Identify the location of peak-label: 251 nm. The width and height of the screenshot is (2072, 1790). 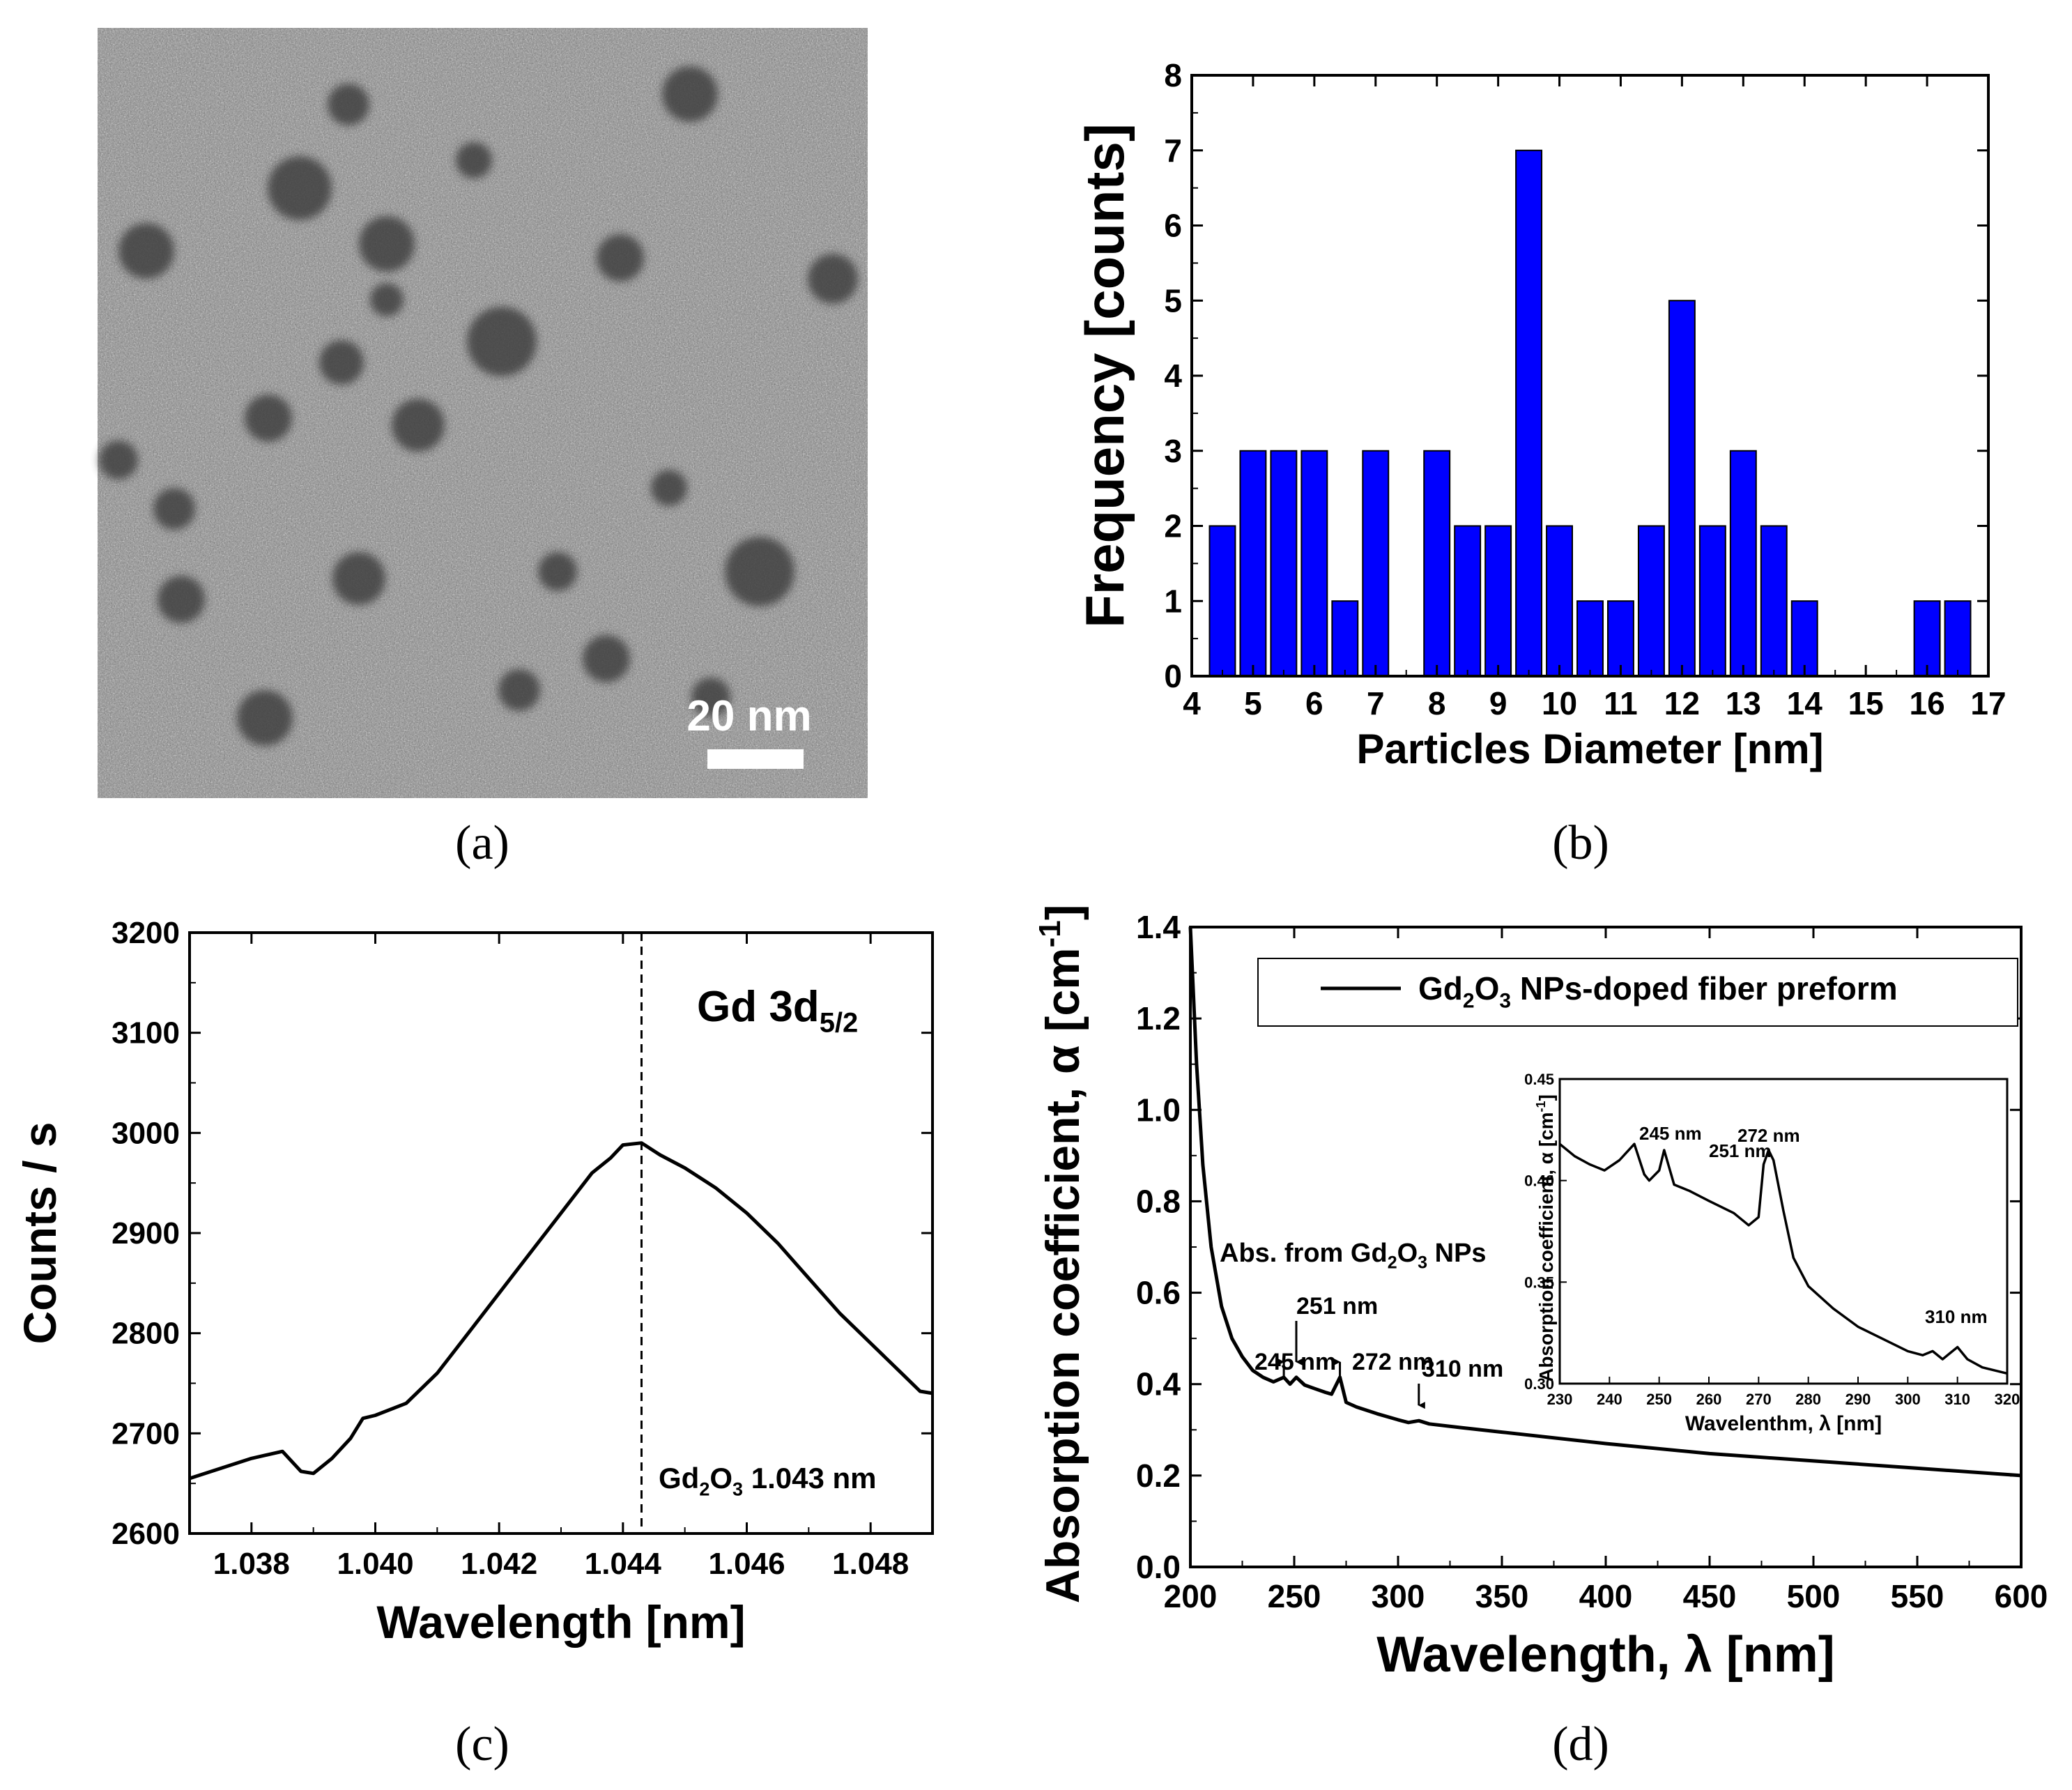
(1337, 1306).